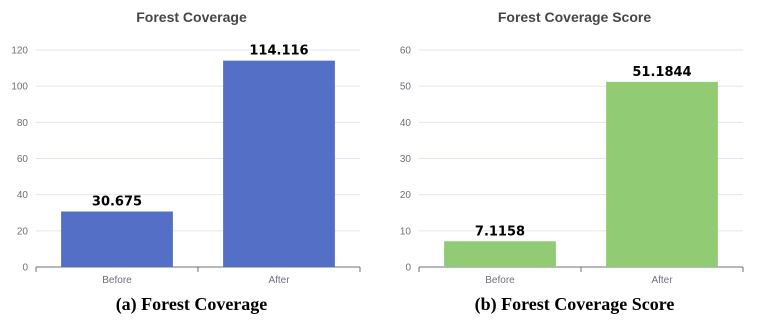  What do you see at coordinates (406, 231) in the screenshot?
I see `y-tick-label: 10` at bounding box center [406, 231].